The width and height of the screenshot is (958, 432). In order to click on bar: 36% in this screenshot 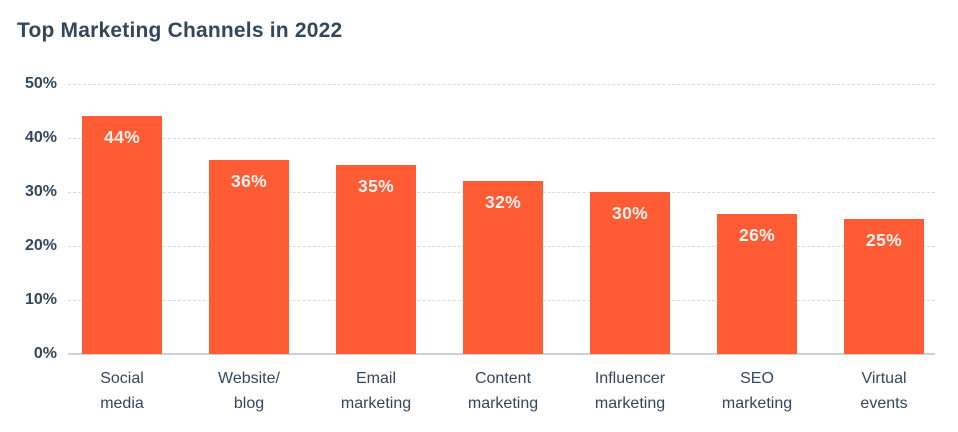, I will do `click(249, 256)`.